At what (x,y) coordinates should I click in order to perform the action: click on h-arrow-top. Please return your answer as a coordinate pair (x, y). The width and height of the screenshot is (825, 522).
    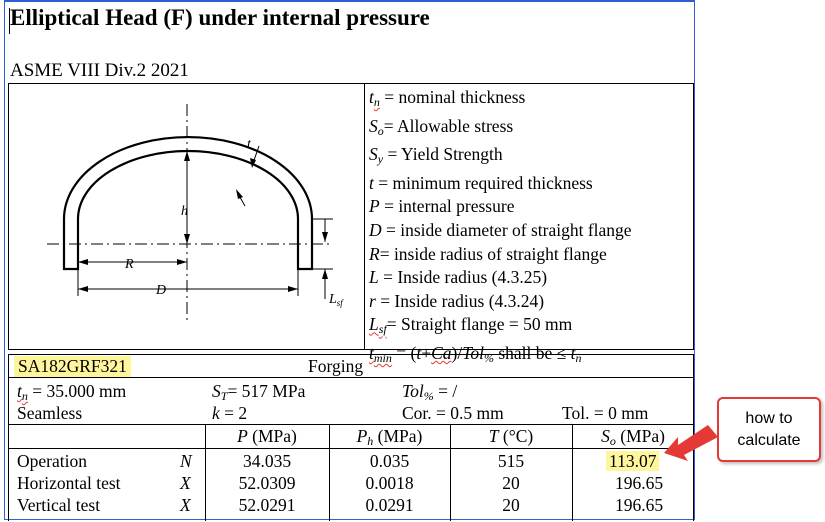
    Looking at the image, I should click on (187, 156).